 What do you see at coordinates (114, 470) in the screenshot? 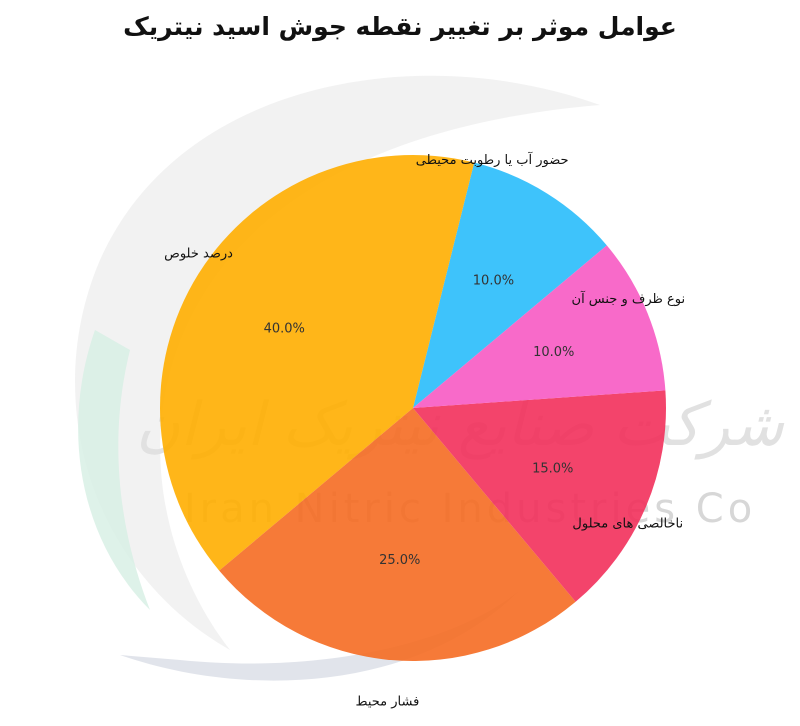
I see `watermark-swoosh-green` at bounding box center [114, 470].